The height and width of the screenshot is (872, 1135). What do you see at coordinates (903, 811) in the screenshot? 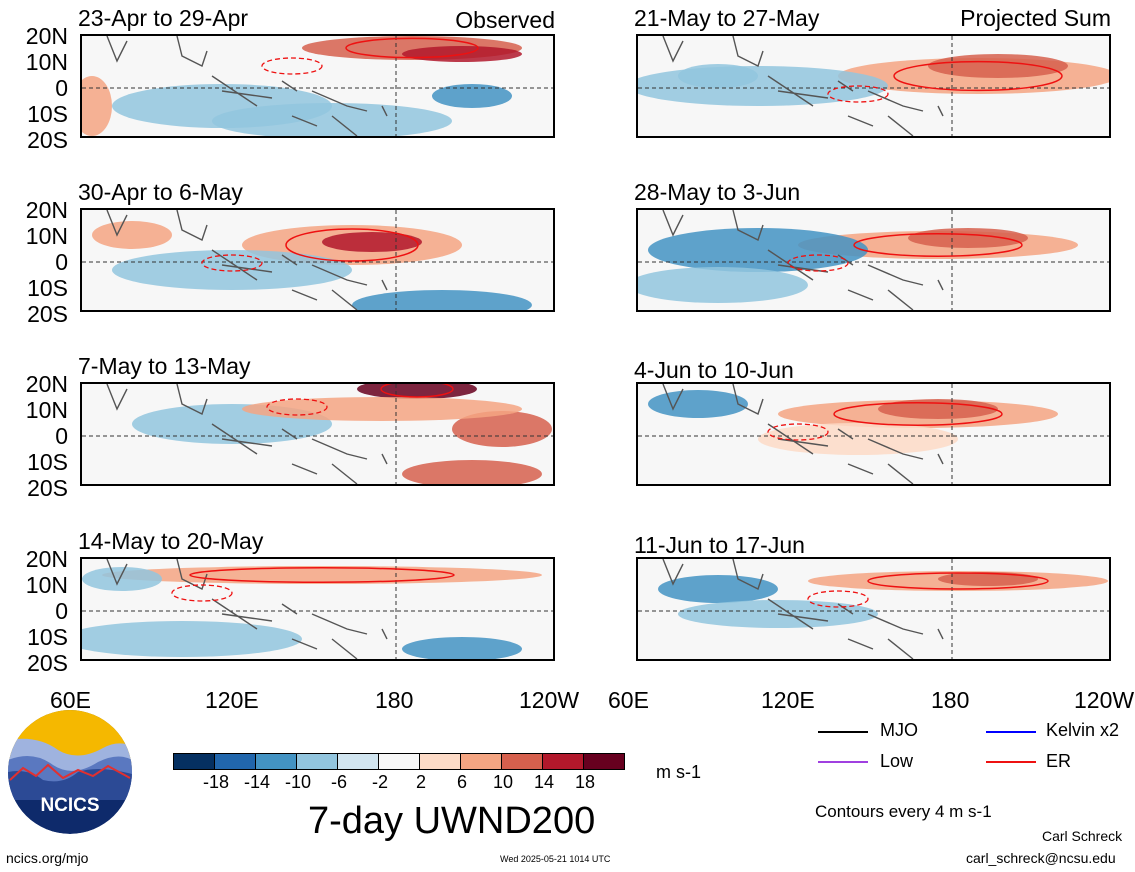
I see `contour-note: Contours every 4 m s-1` at bounding box center [903, 811].